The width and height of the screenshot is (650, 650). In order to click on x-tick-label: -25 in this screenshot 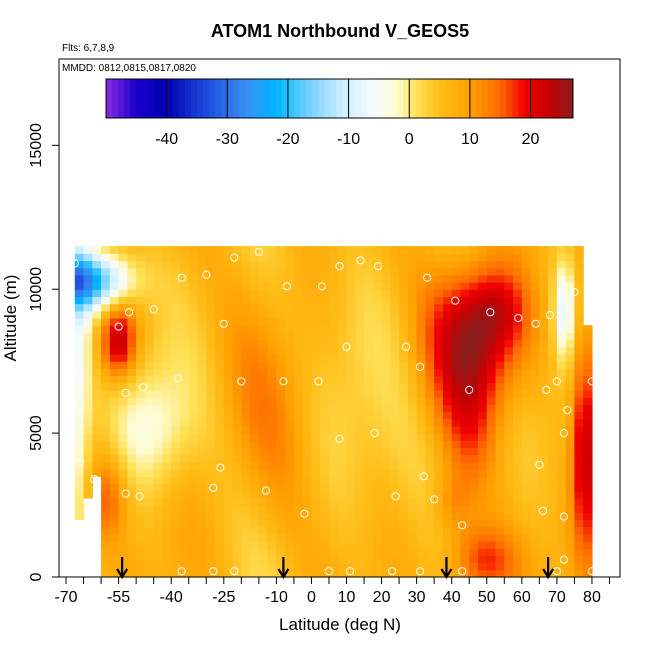, I will do `click(223, 597)`.